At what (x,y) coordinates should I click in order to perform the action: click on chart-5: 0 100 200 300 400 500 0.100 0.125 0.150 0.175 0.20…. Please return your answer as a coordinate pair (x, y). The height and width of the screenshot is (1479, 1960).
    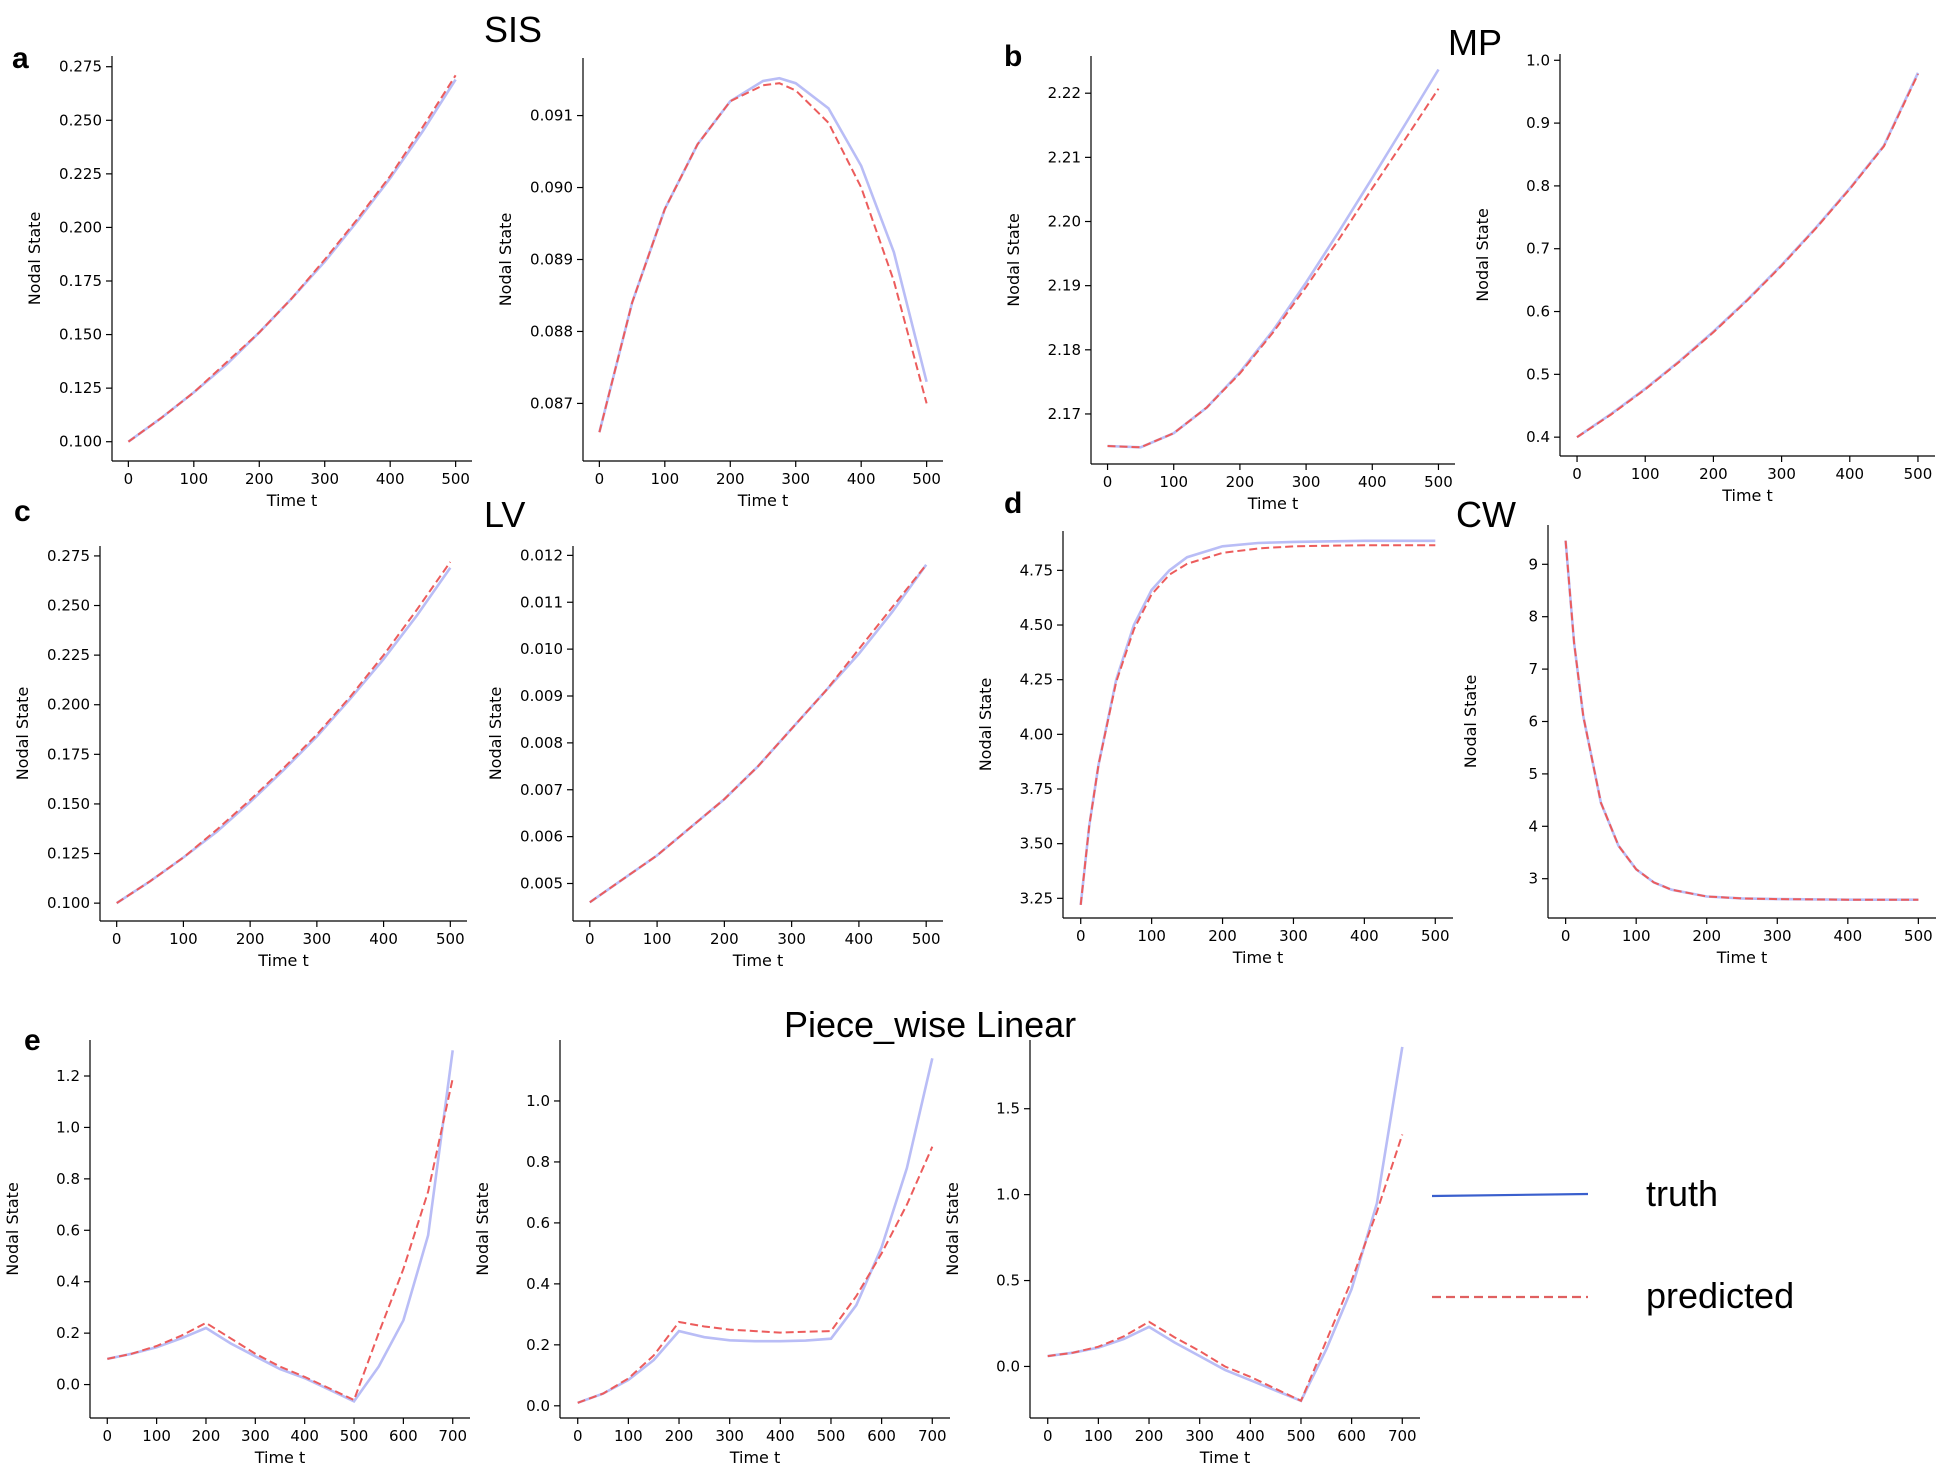
    Looking at the image, I should click on (240, 758).